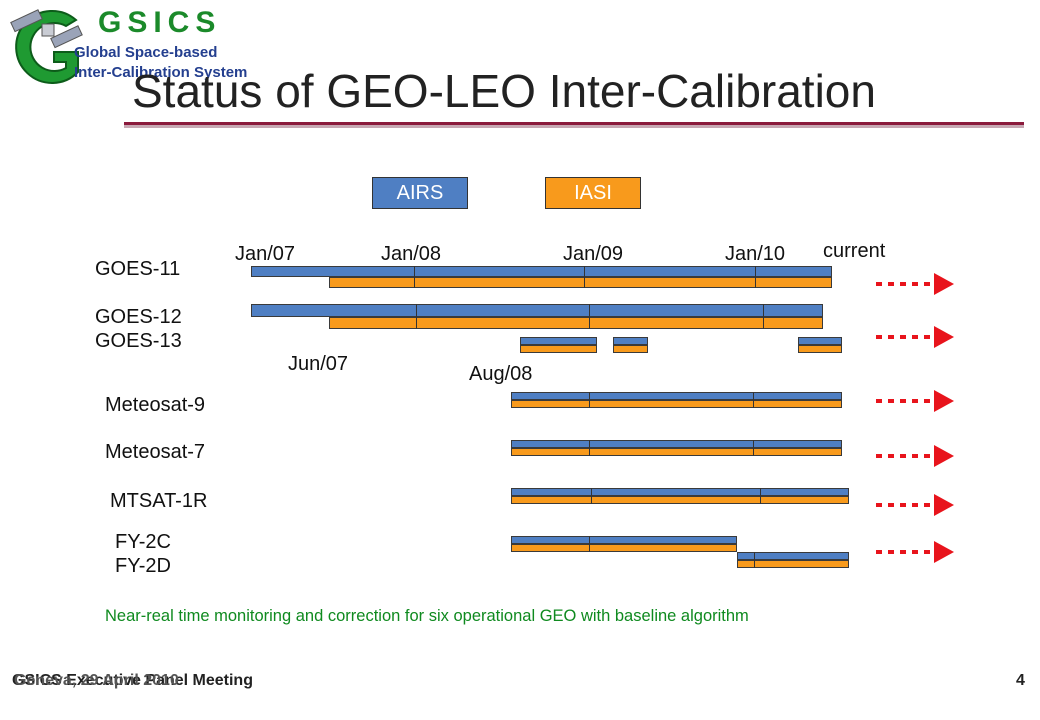  What do you see at coordinates (755, 254) in the screenshot?
I see `label-jan10: Jan/10` at bounding box center [755, 254].